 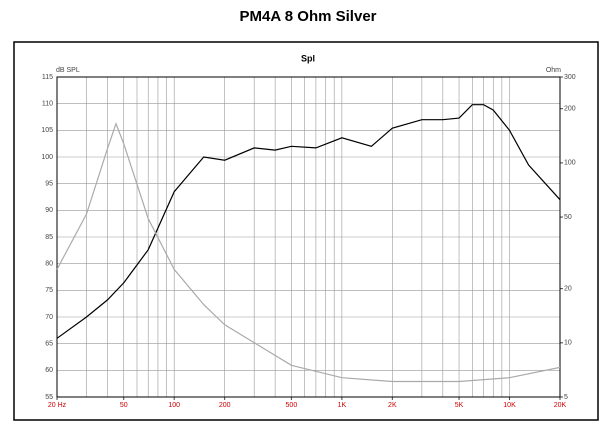 I want to click on chart-title: PM4A 8 Ohm Silver, so click(x=308, y=16).